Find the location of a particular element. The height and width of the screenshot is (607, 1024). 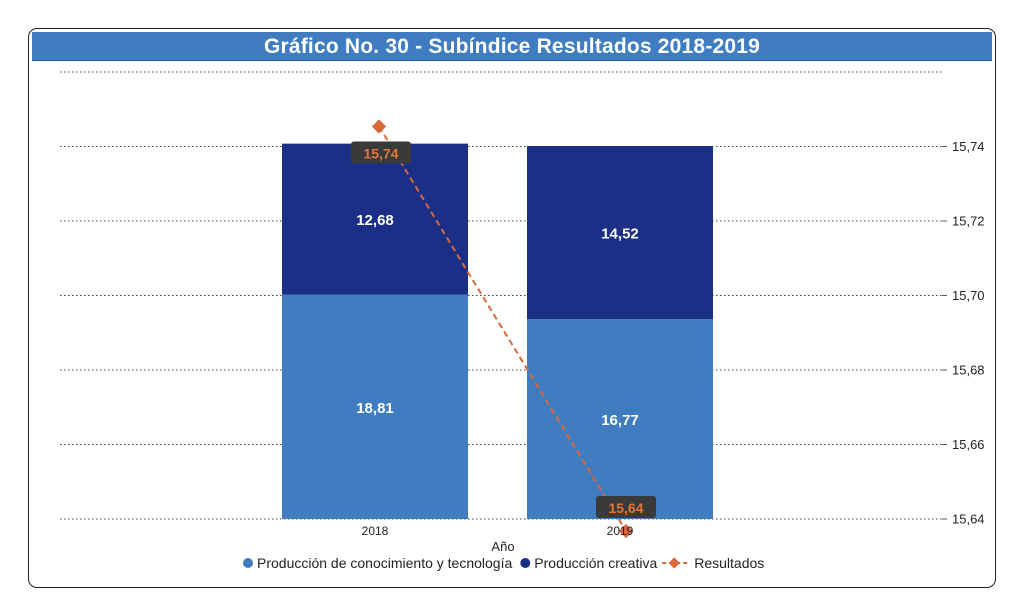

results-data-label: 15,64 is located at coordinates (625, 508).